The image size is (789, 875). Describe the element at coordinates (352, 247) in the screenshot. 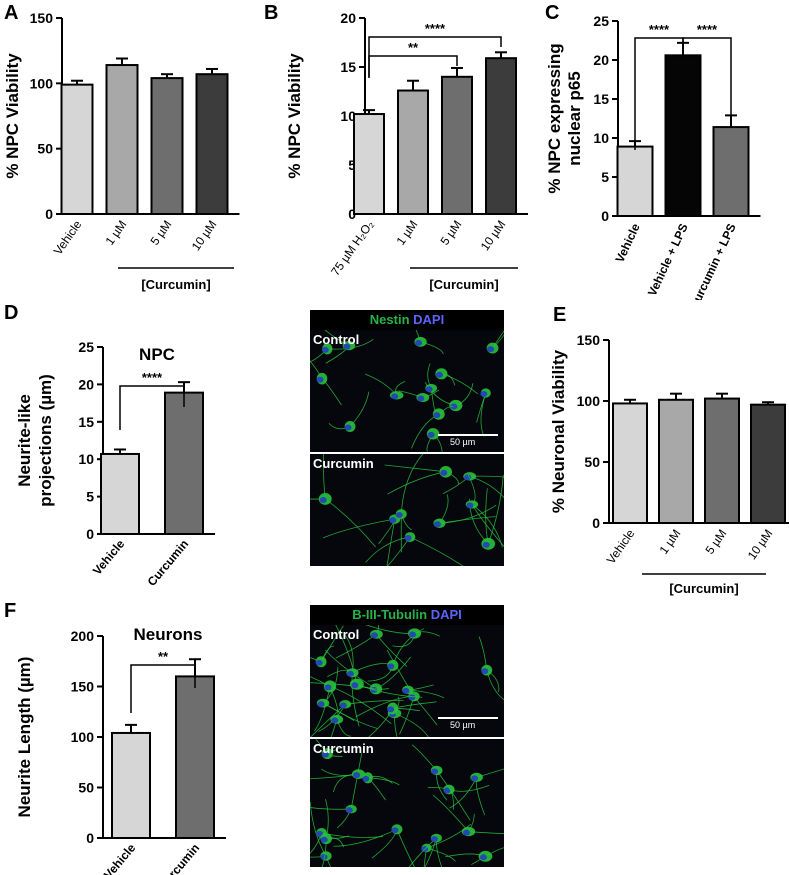

I see `x-tick-label: 75 µM H₂O₂` at that location.